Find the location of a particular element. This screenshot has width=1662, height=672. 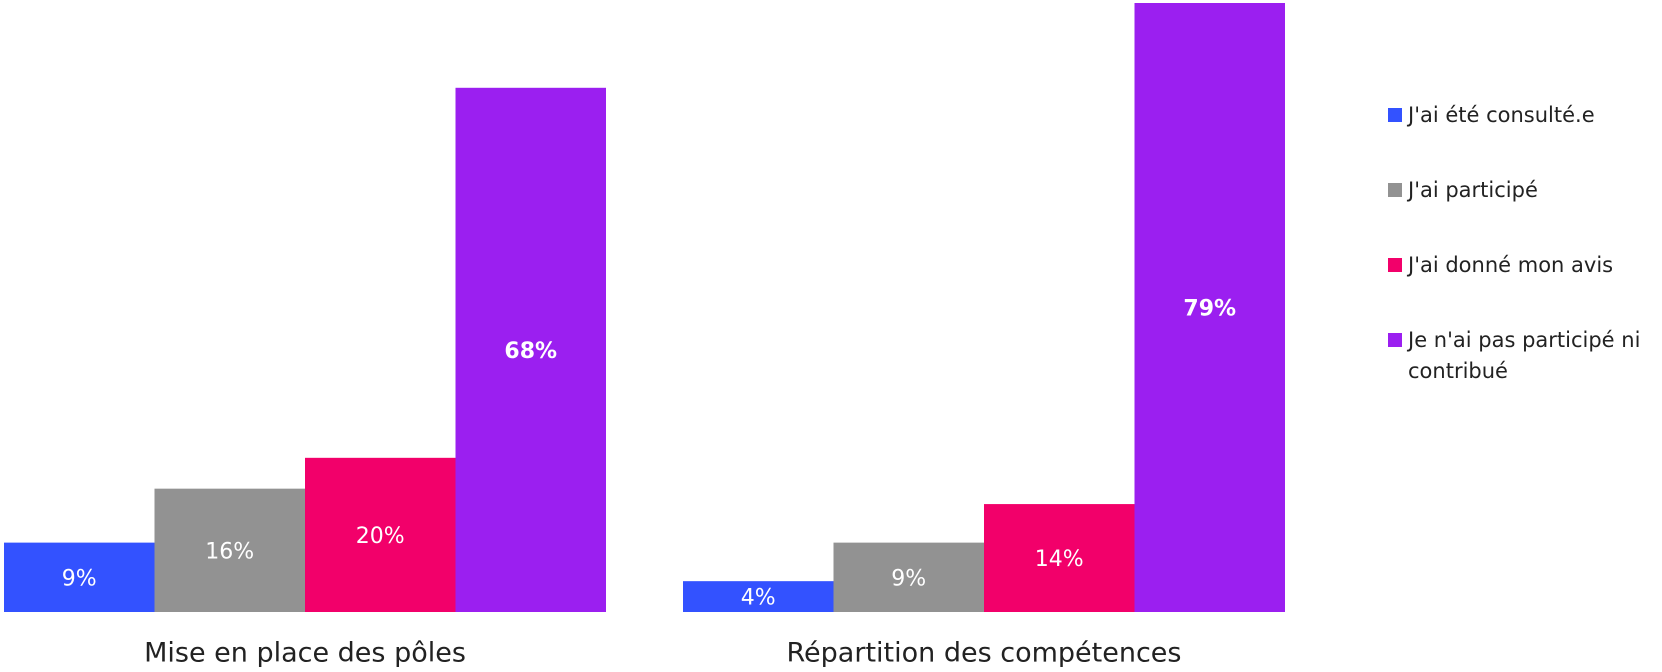

value-label: 68% is located at coordinates (530, 351).